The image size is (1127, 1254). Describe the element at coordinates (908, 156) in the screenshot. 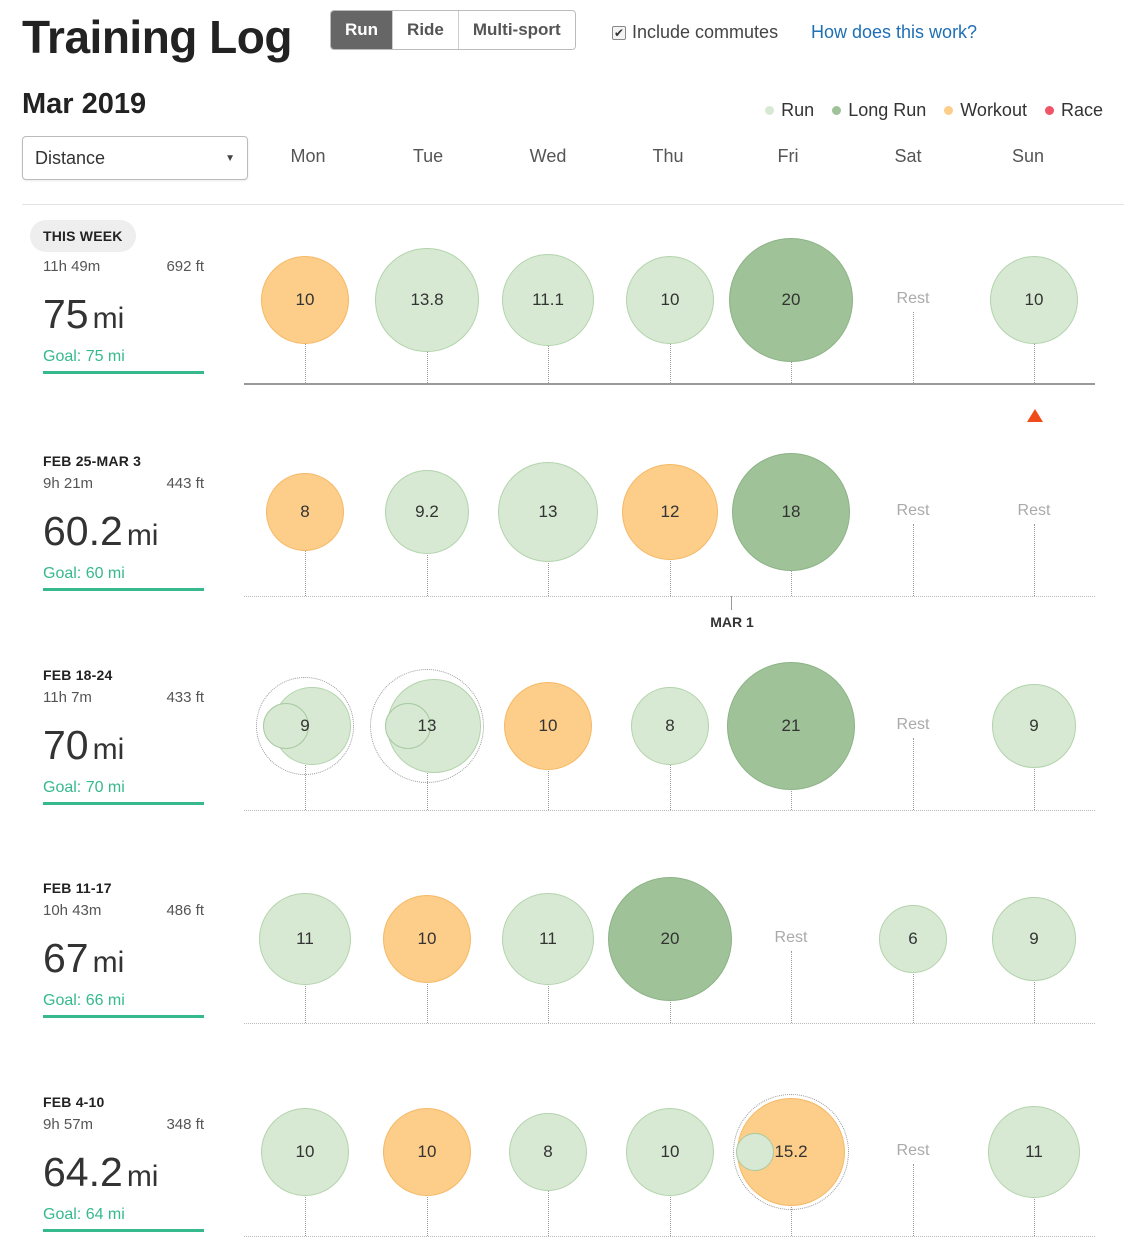

I see `day-header-sat: Sat` at that location.